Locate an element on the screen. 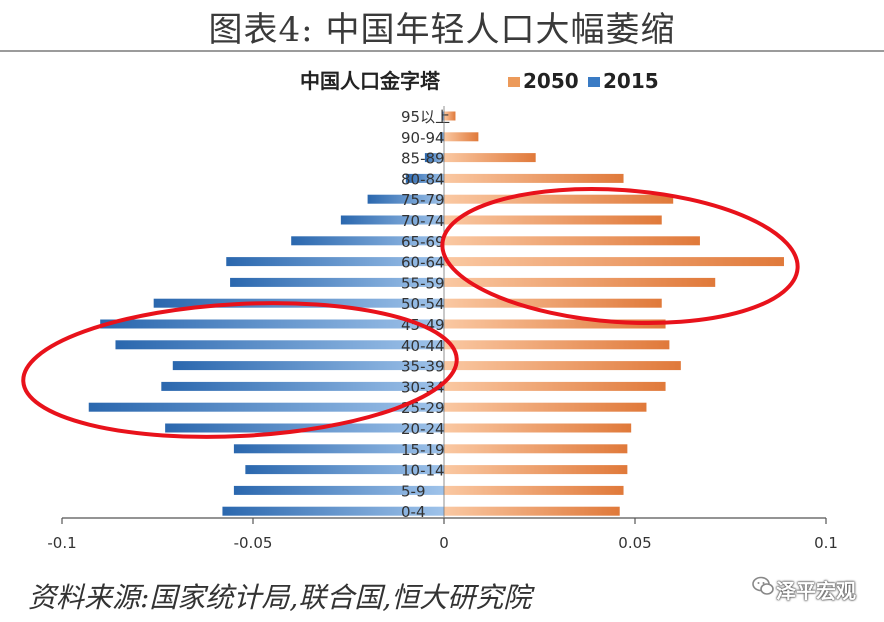 Image resolution: width=884 pixels, height=622 pixels. highlight-ellipse-2015 is located at coordinates (240, 370).